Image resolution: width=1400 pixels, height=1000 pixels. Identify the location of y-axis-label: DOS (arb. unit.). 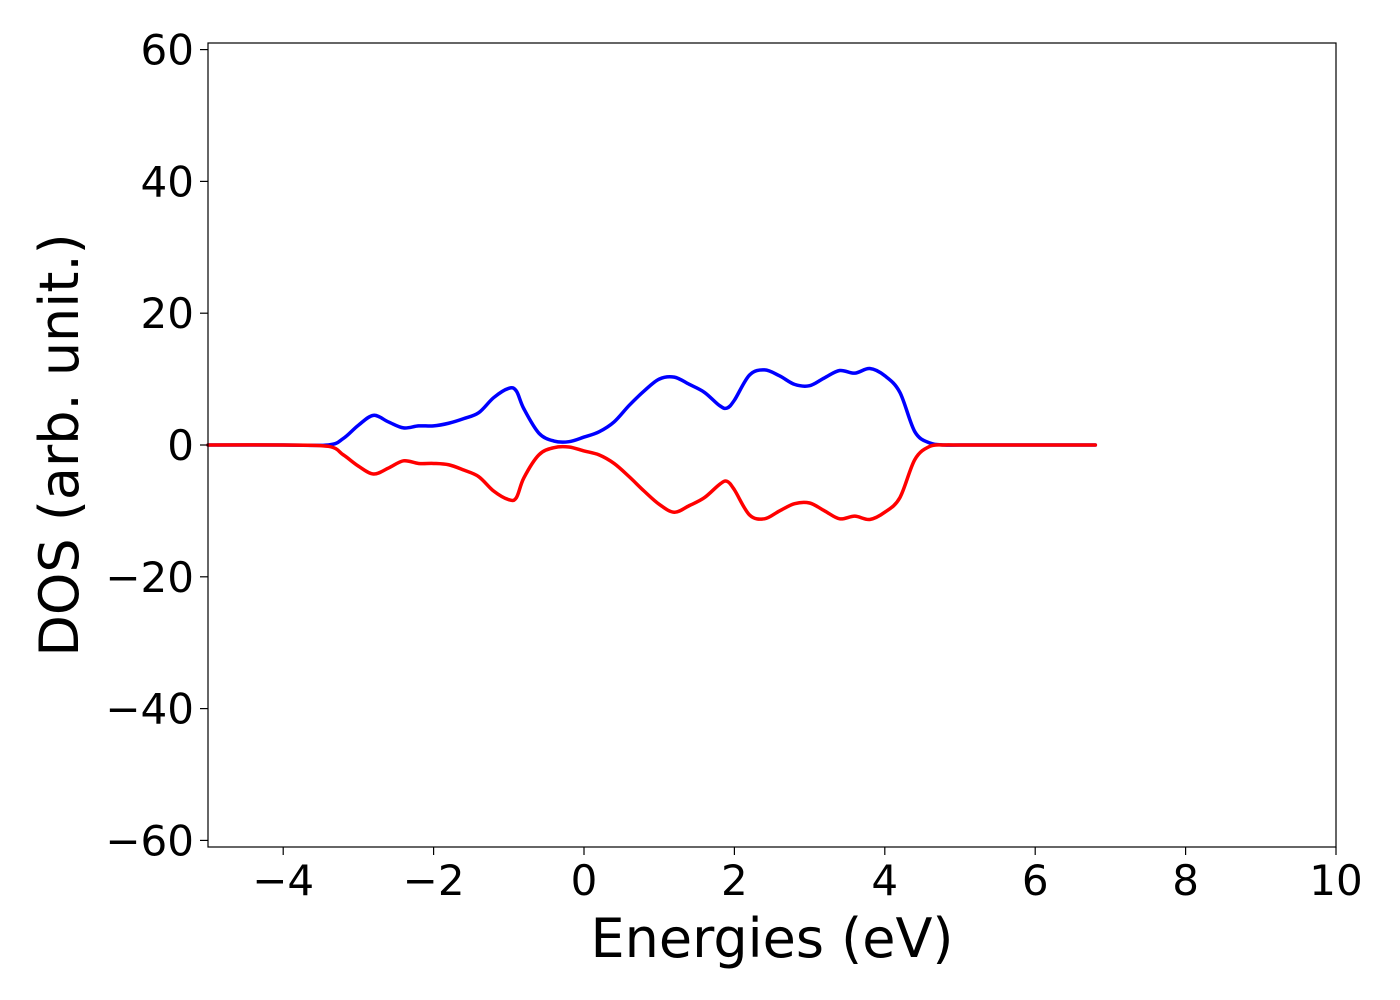
(59, 444).